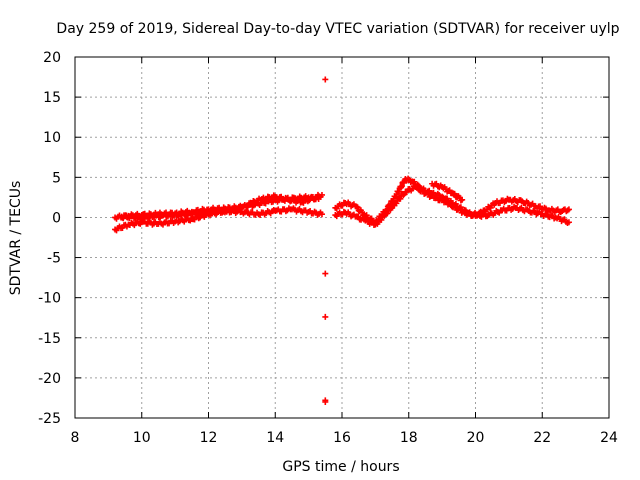 This screenshot has width=640, height=480. I want to click on x-tick-label: 12, so click(209, 438).